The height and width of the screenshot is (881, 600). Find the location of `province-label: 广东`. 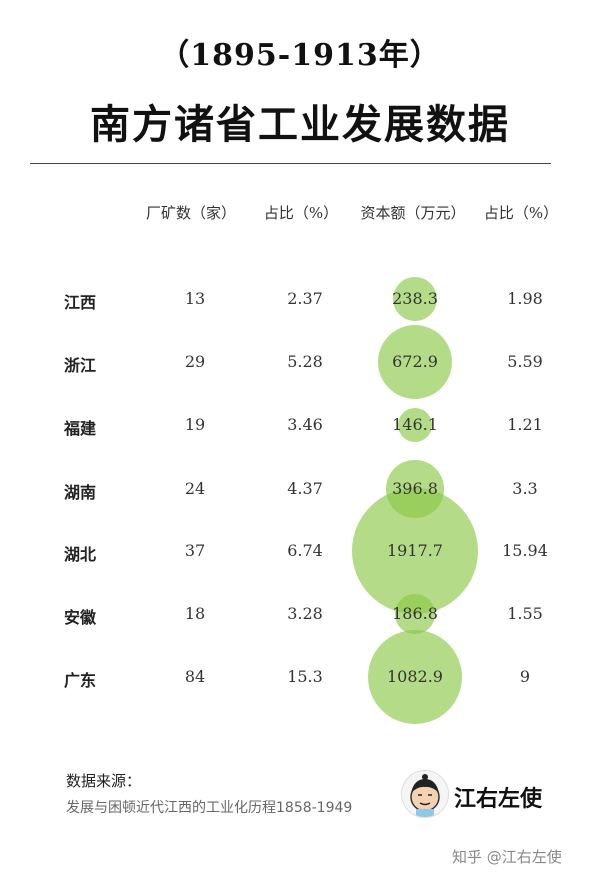

province-label: 广东 is located at coordinates (80, 680).